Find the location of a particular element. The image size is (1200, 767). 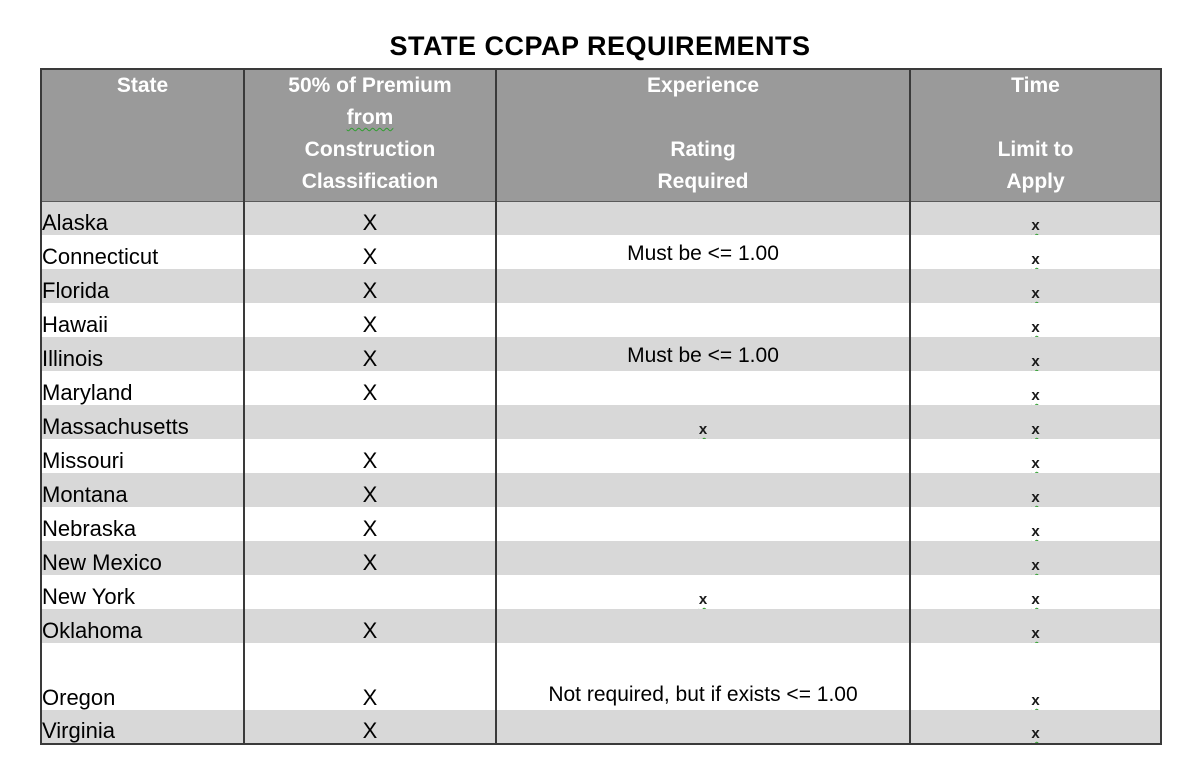

note-text: Must be <= 1.00 is located at coordinates (703, 253).